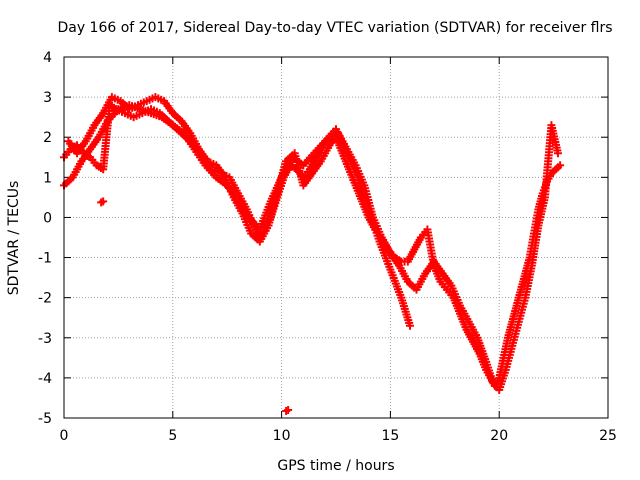 Image resolution: width=640 pixels, height=480 pixels. I want to click on y-tick-label: -5, so click(45, 419).